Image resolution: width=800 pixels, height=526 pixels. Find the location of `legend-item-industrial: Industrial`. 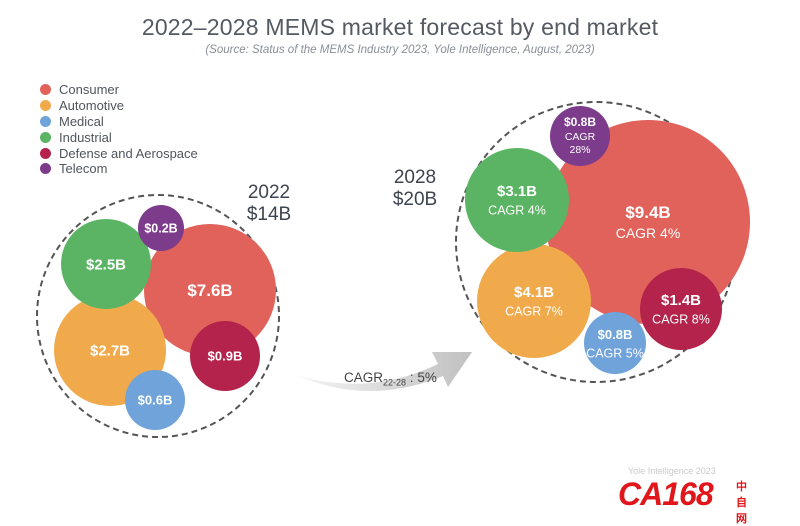

legend-item-industrial: Industrial is located at coordinates (119, 137).